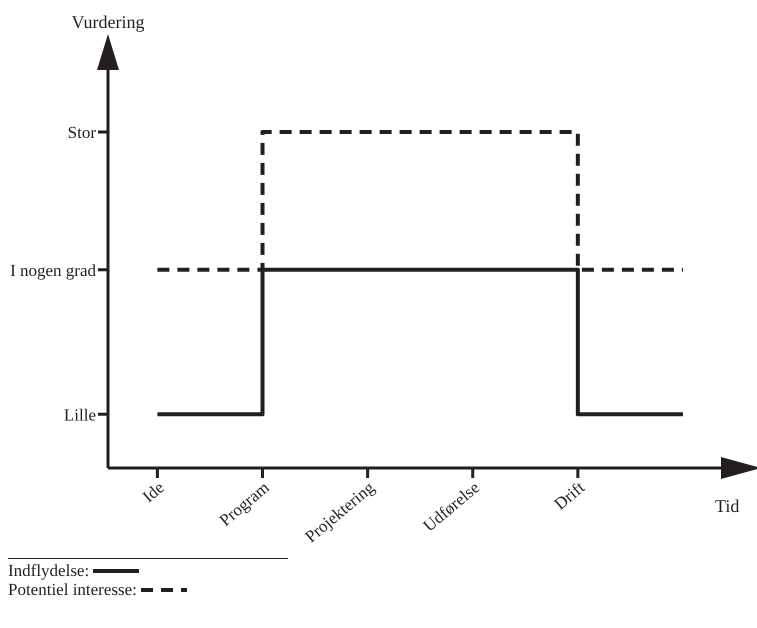  What do you see at coordinates (49, 570) in the screenshot?
I see `legend-label: Indflydelse:` at bounding box center [49, 570].